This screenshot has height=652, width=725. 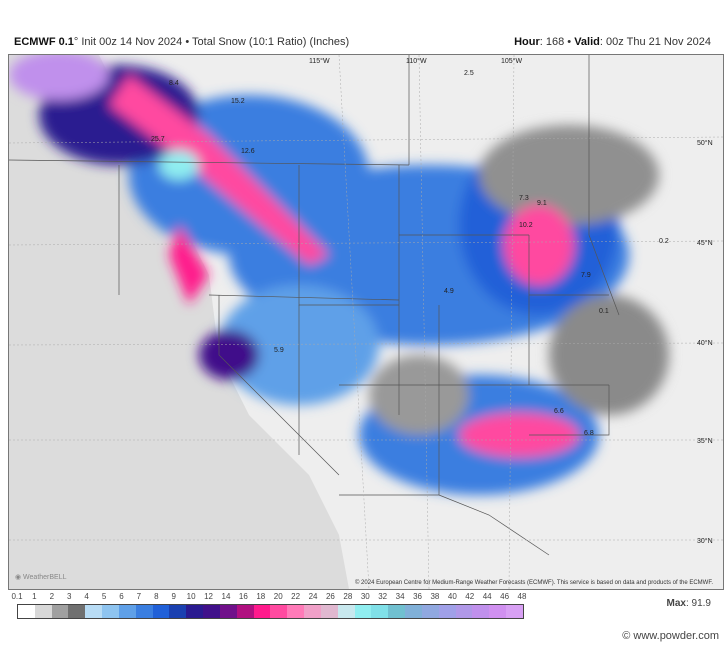 What do you see at coordinates (104, 596) in the screenshot?
I see `legend-tick: 5` at bounding box center [104, 596].